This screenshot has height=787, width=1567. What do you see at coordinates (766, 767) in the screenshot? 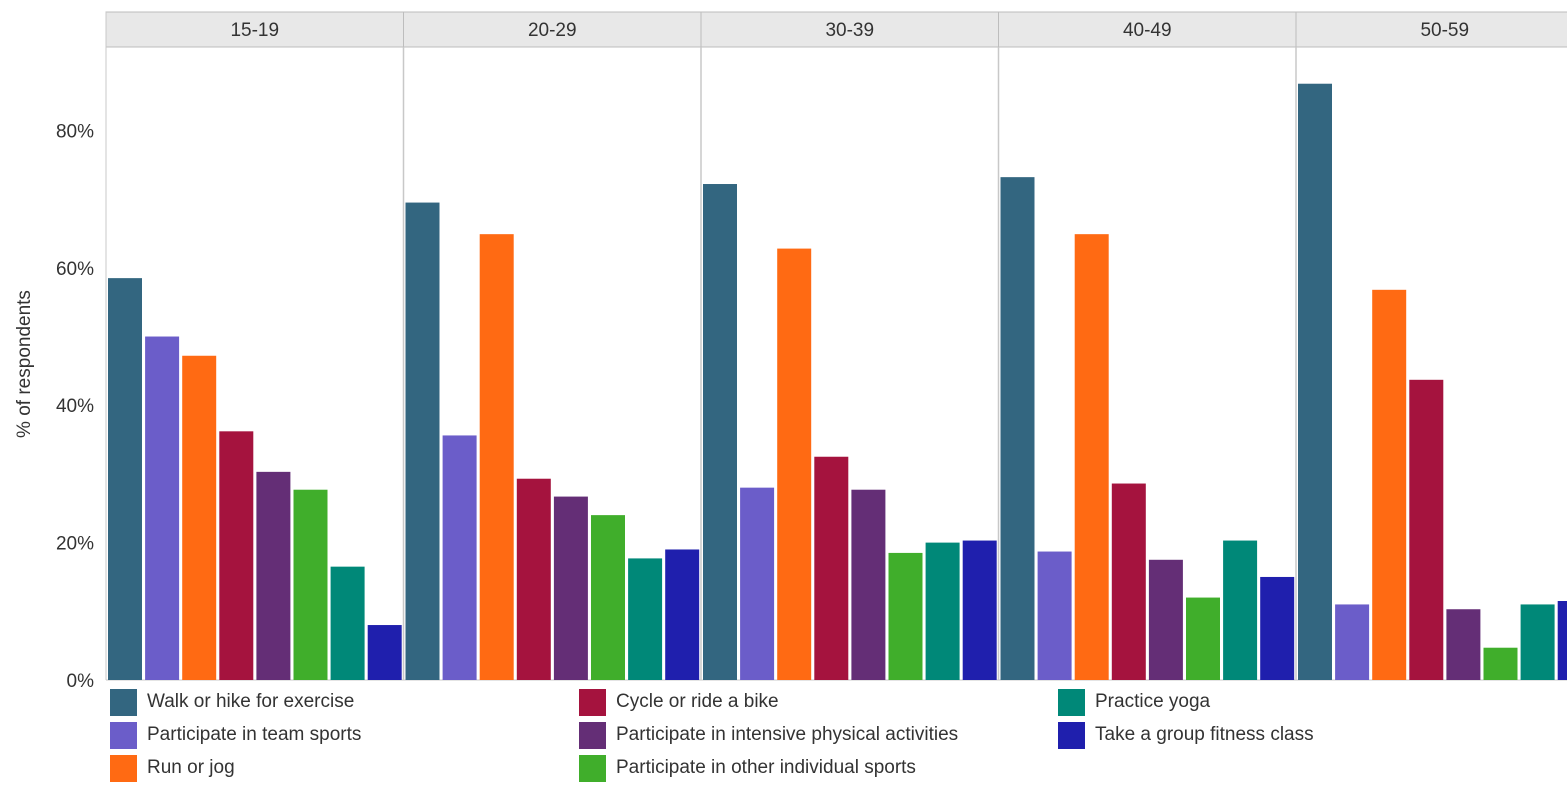
I see `legend-label: Participate in other individual sports` at bounding box center [766, 767].